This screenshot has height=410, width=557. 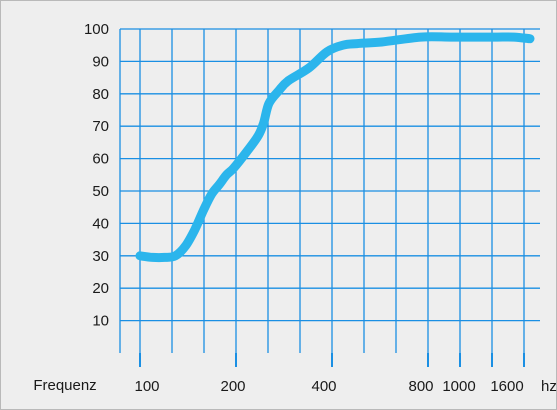 I want to click on y-tick-label: 20, so click(x=100, y=288).